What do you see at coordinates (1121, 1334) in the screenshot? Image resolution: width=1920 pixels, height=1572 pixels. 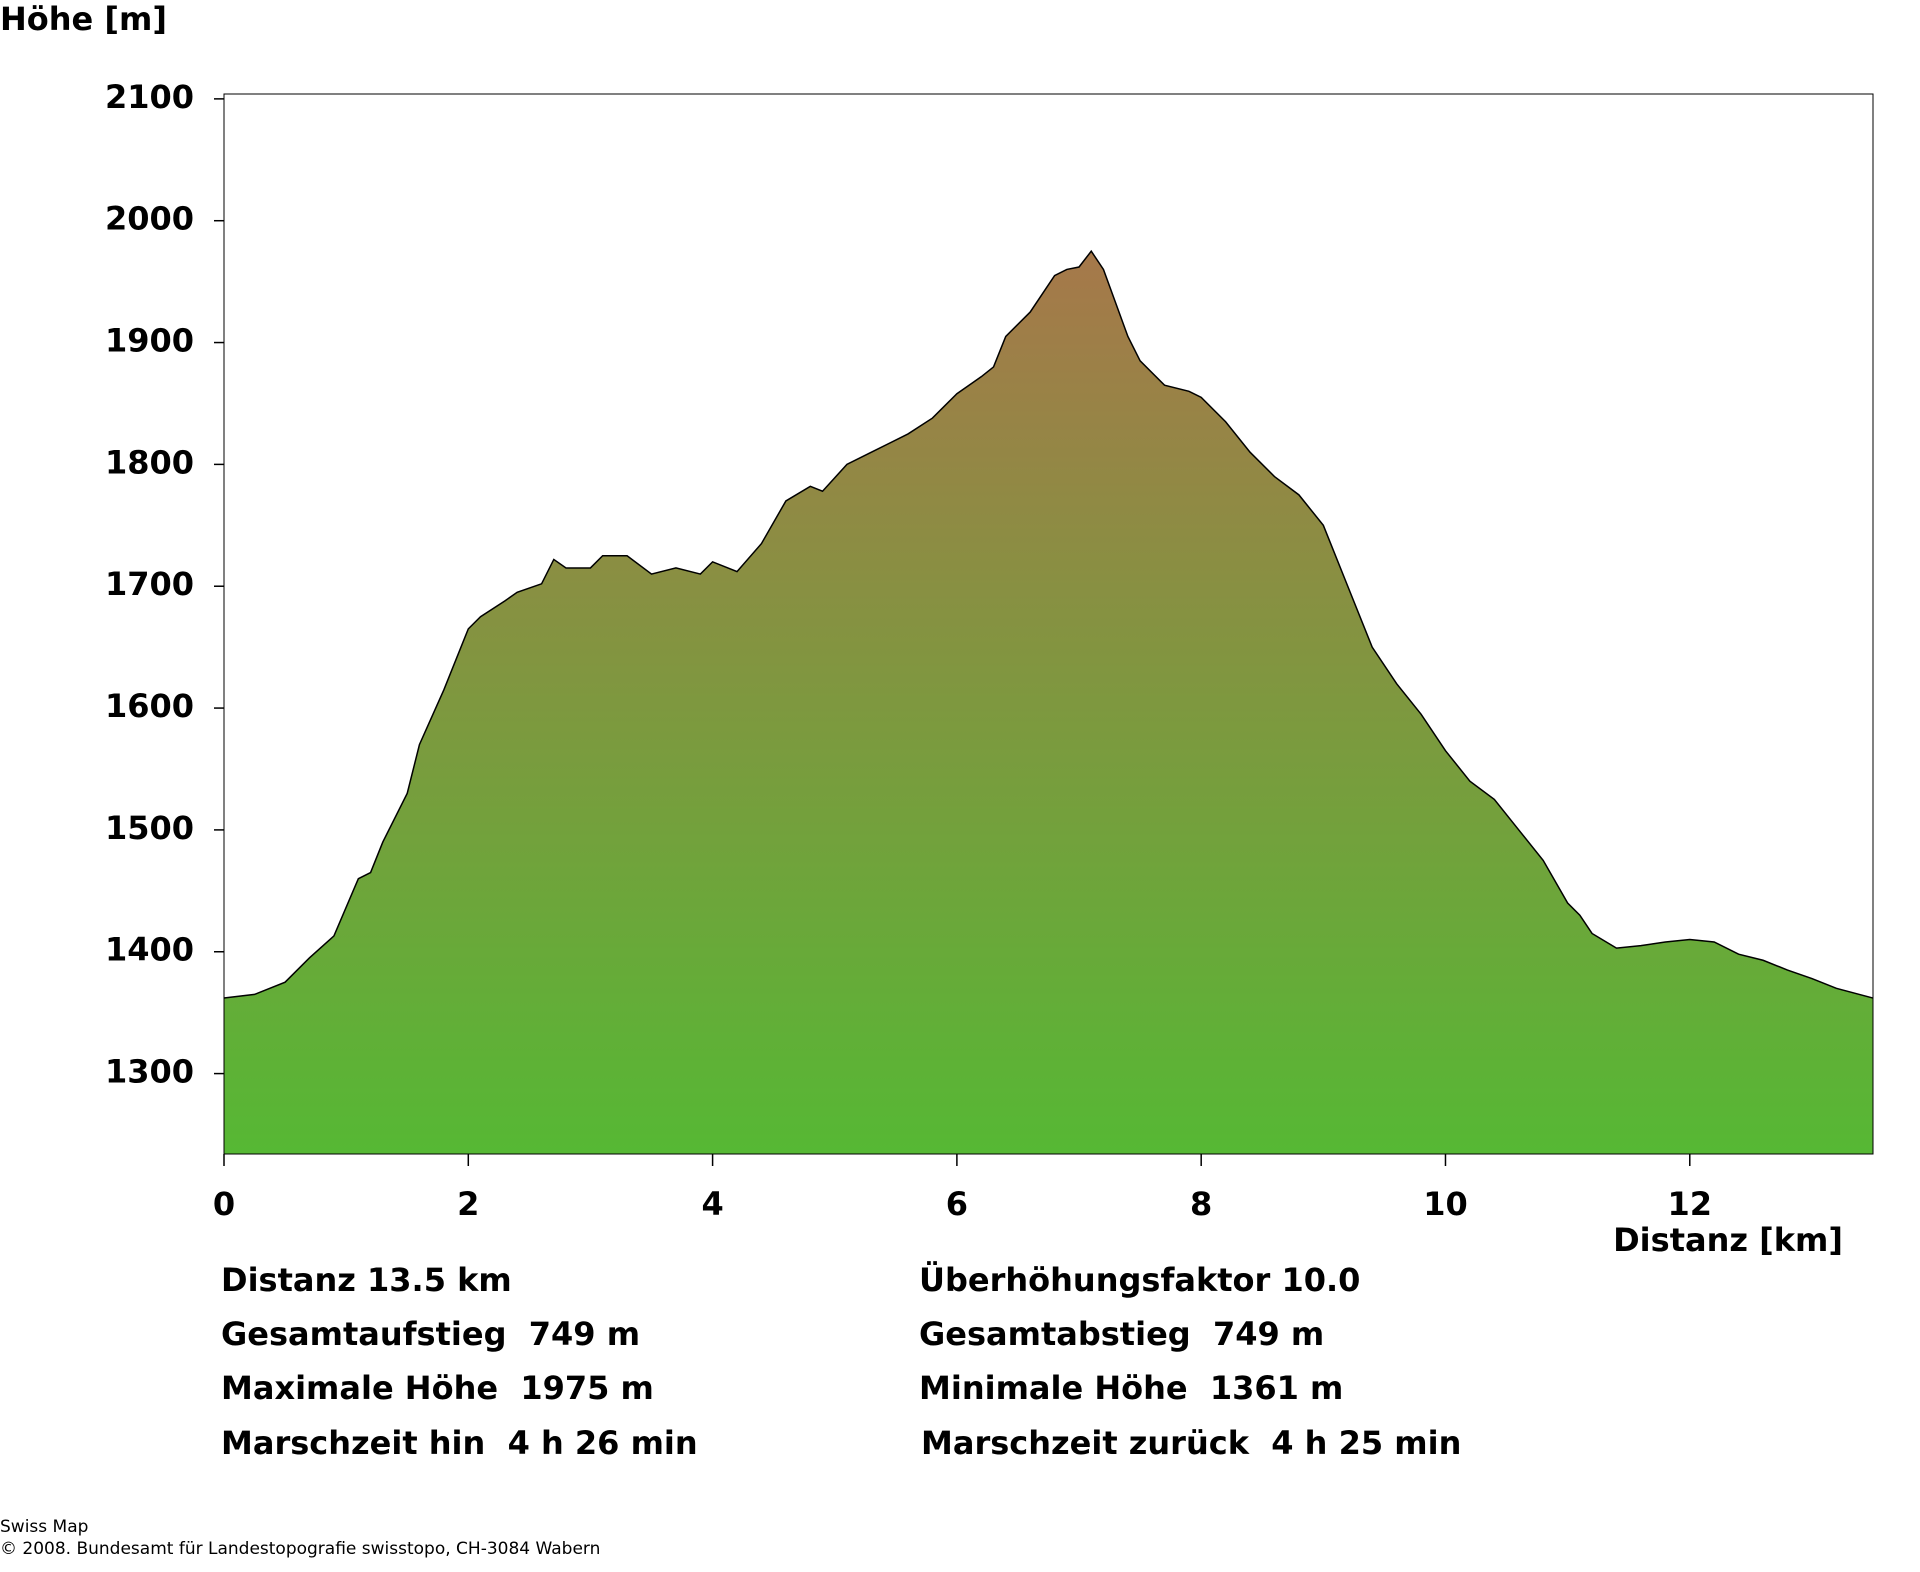 I see `stat: Gesamtabstieg 749 m` at bounding box center [1121, 1334].